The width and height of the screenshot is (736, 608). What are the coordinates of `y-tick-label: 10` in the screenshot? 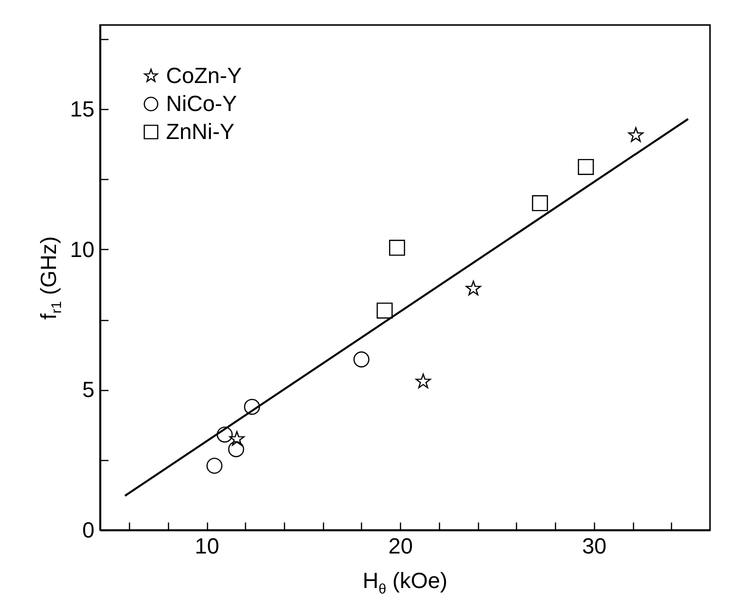 It's located at (82, 249).